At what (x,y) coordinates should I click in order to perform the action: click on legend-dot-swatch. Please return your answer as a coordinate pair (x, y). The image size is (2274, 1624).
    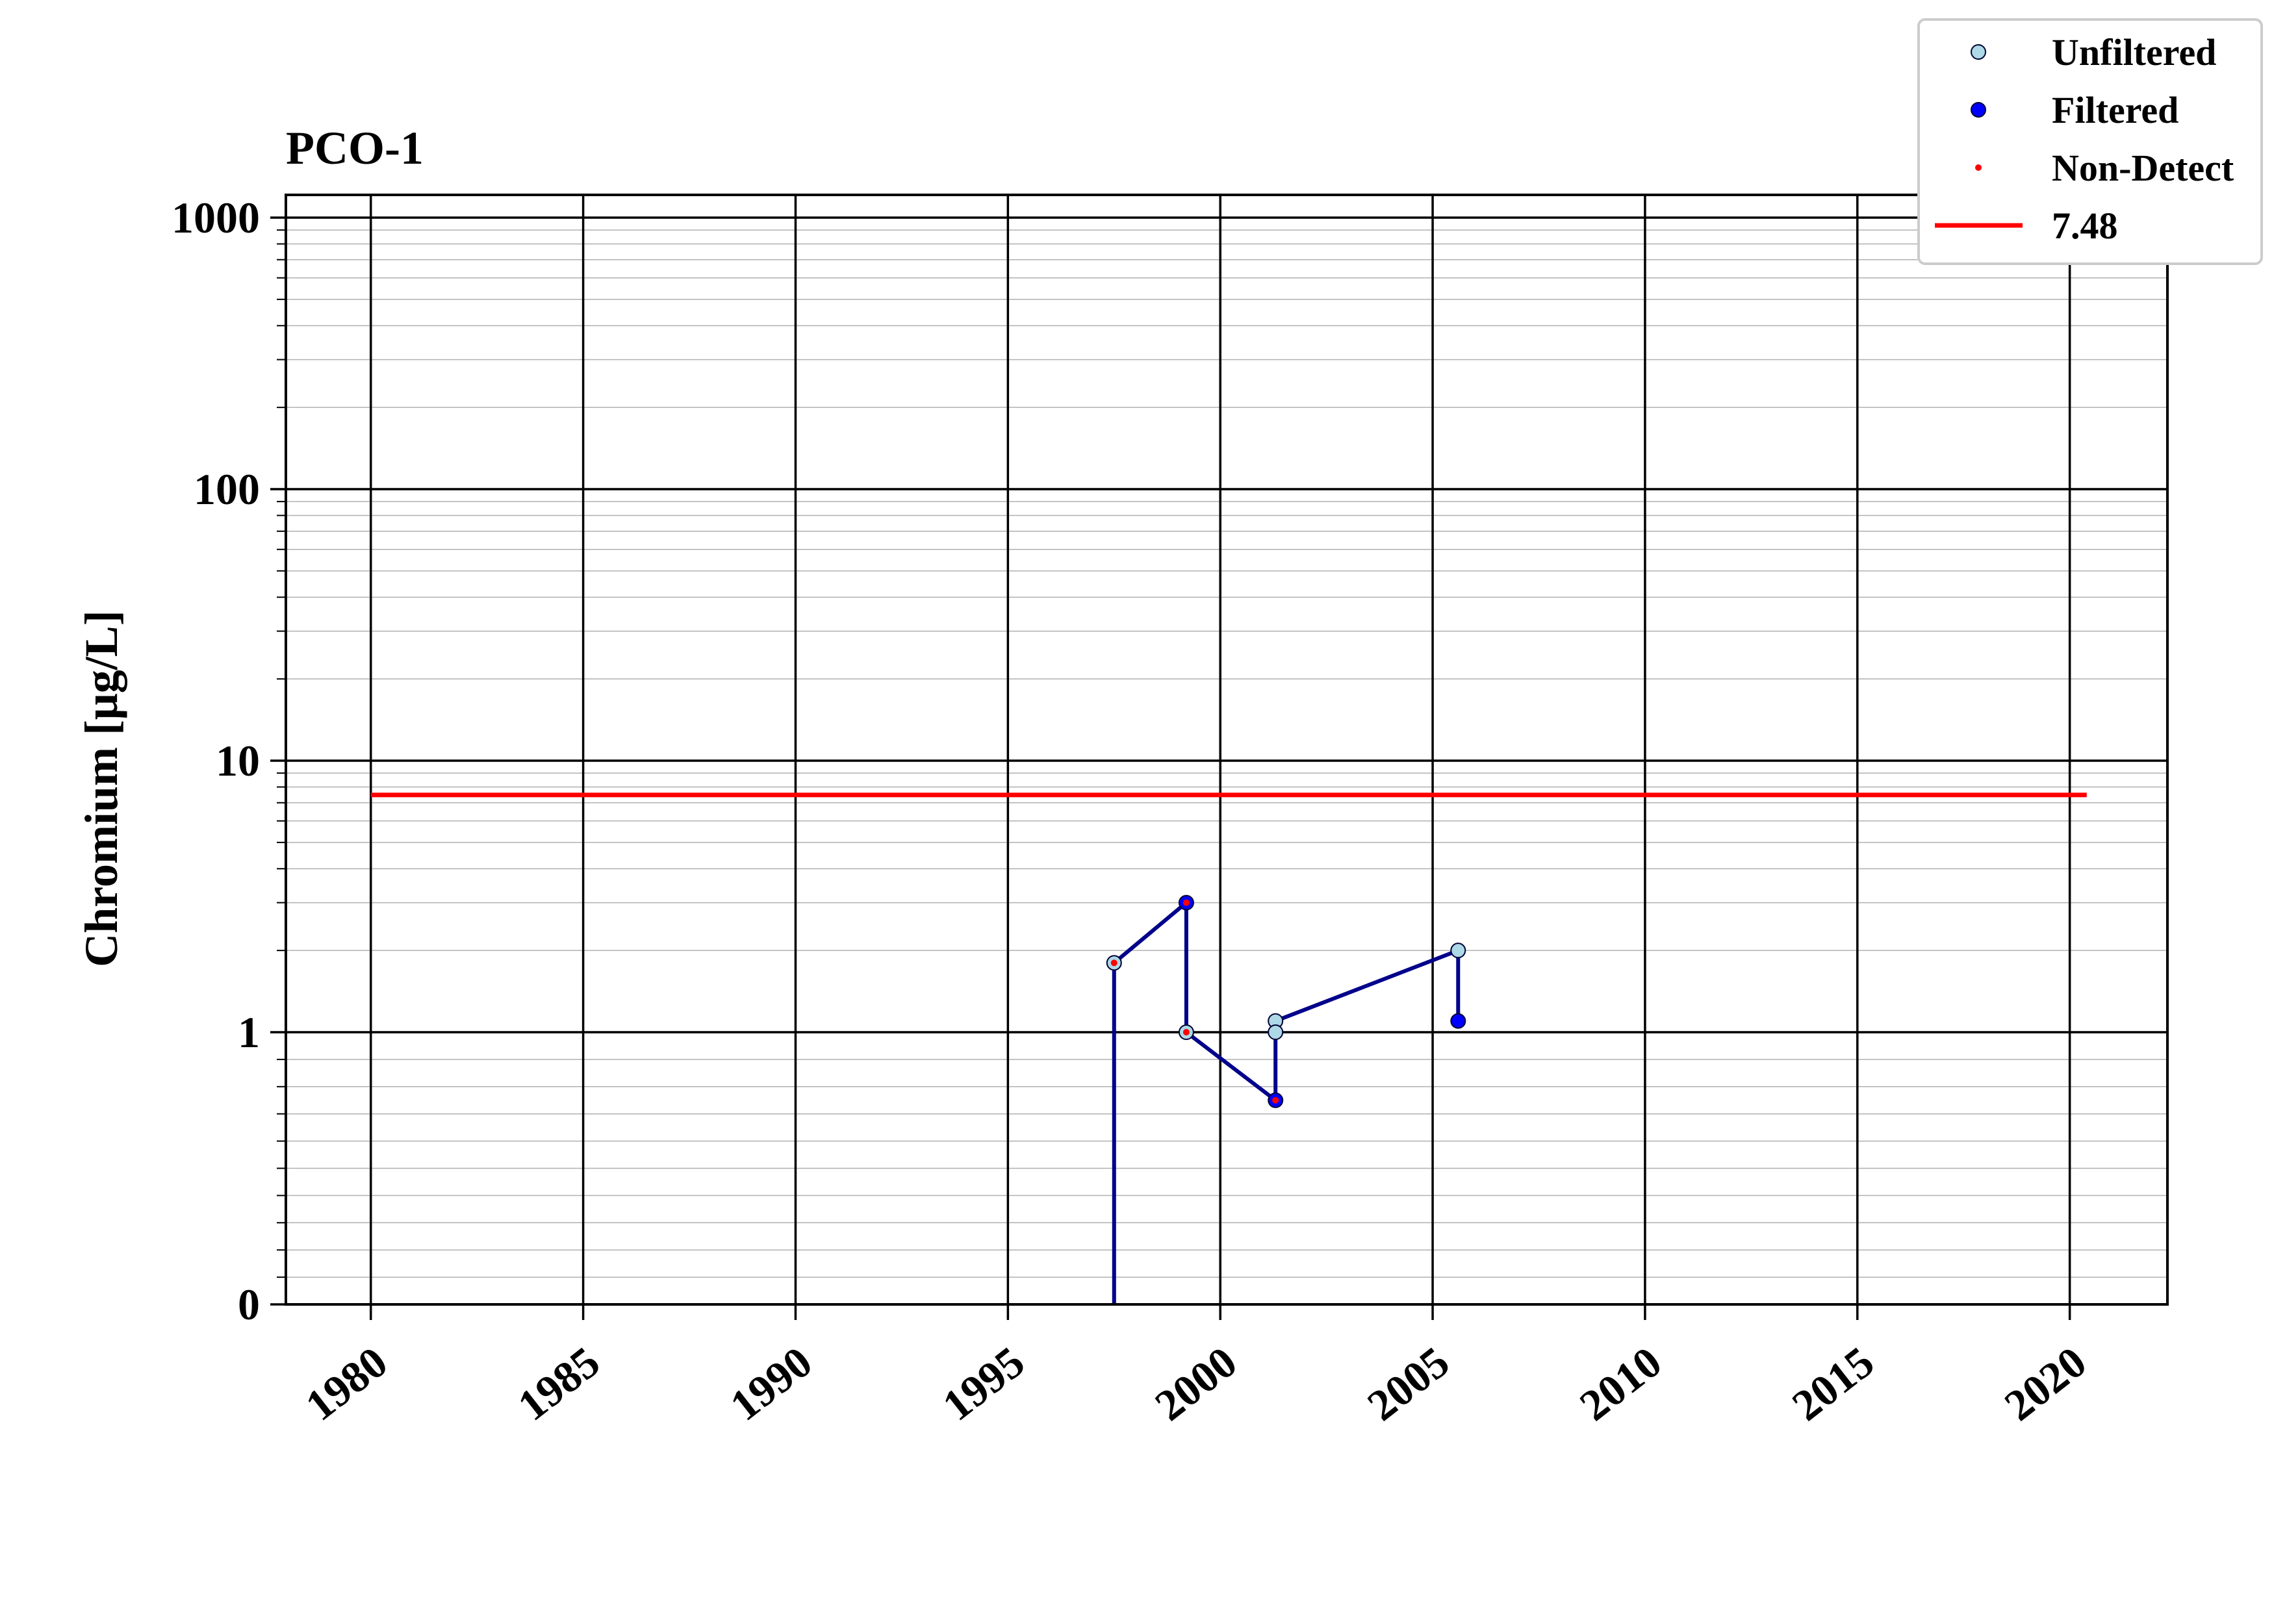
    Looking at the image, I should click on (1978, 167).